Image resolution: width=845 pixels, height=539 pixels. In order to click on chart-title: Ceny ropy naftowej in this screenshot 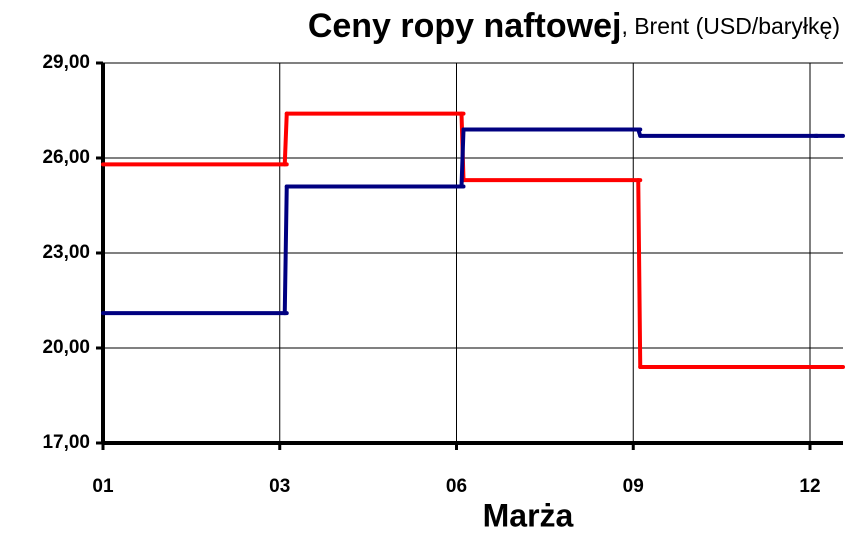, I will do `click(465, 26)`.